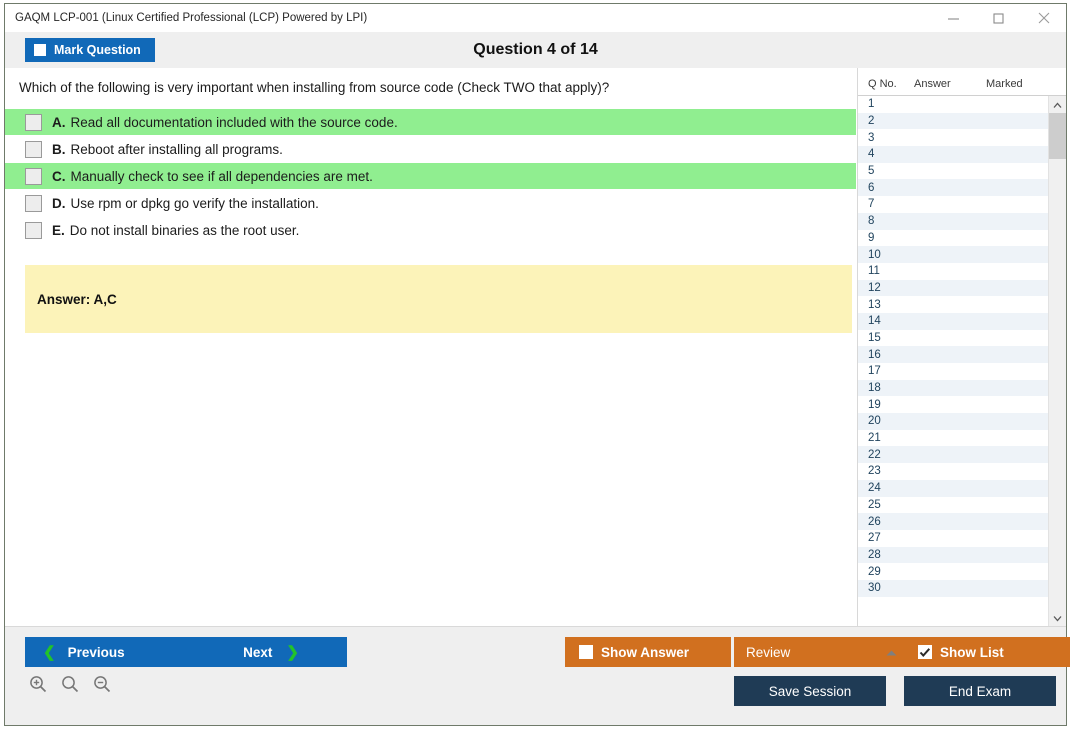 This screenshot has width=1075, height=735. Describe the element at coordinates (953, 104) in the screenshot. I see `question-list-row: 1` at that location.